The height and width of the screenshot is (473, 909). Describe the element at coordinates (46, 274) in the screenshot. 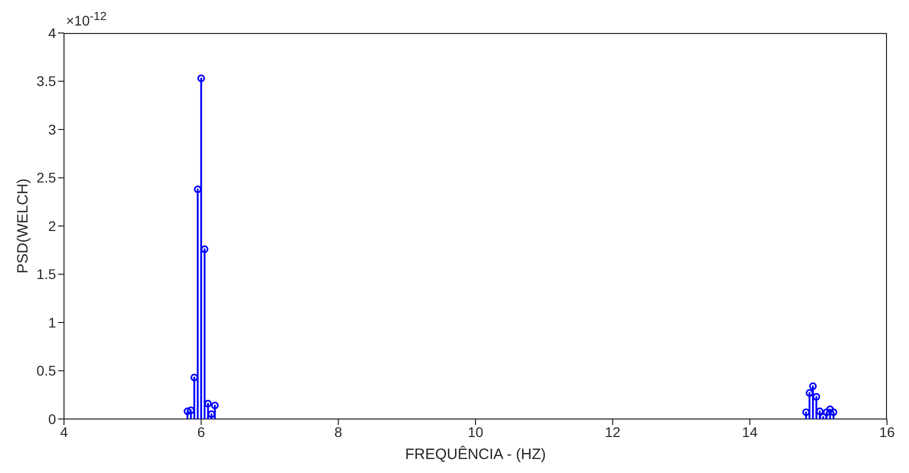

I see `y-tick-label: 1.5` at that location.